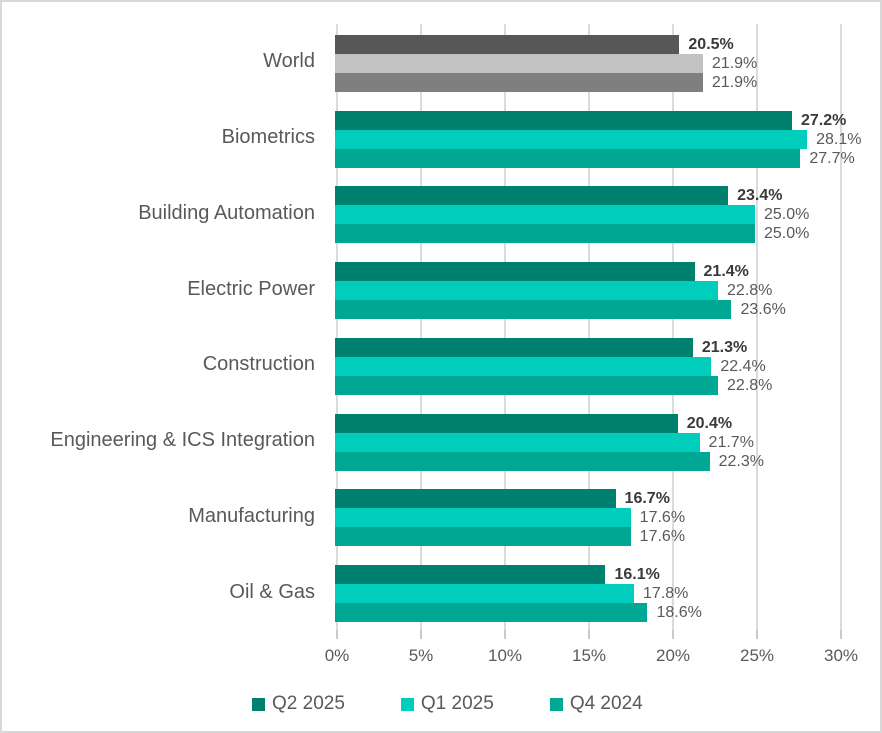 The image size is (882, 733). I want to click on category-group: Construction 21.3% 22.4% 22.8%, so click(441, 365).